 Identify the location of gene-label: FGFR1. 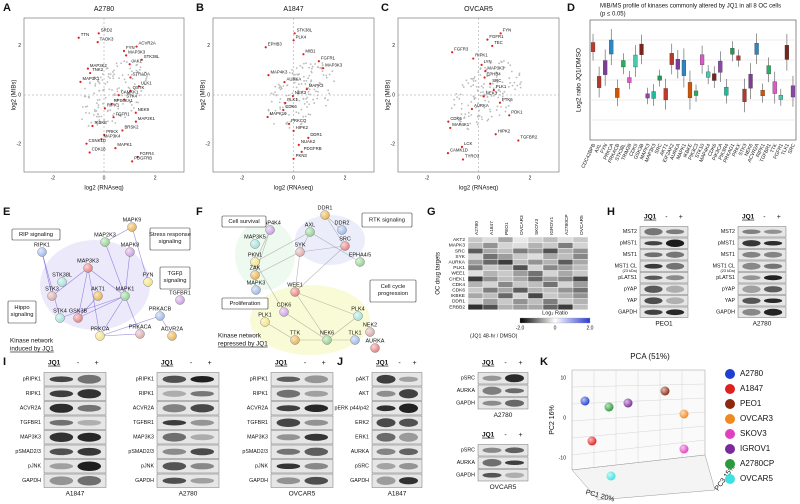
(123, 113).